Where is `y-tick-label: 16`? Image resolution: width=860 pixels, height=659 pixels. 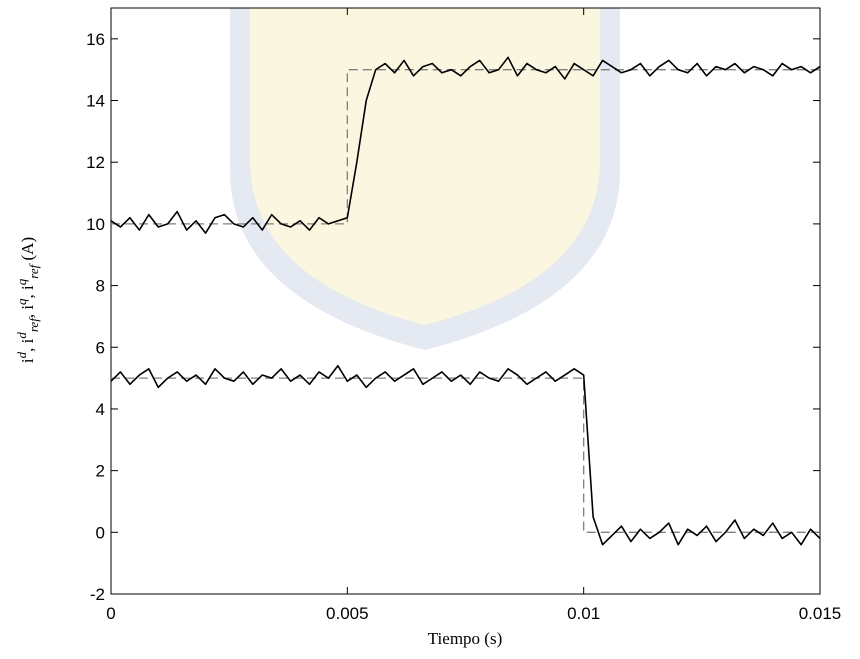
y-tick-label: 16 is located at coordinates (95, 39).